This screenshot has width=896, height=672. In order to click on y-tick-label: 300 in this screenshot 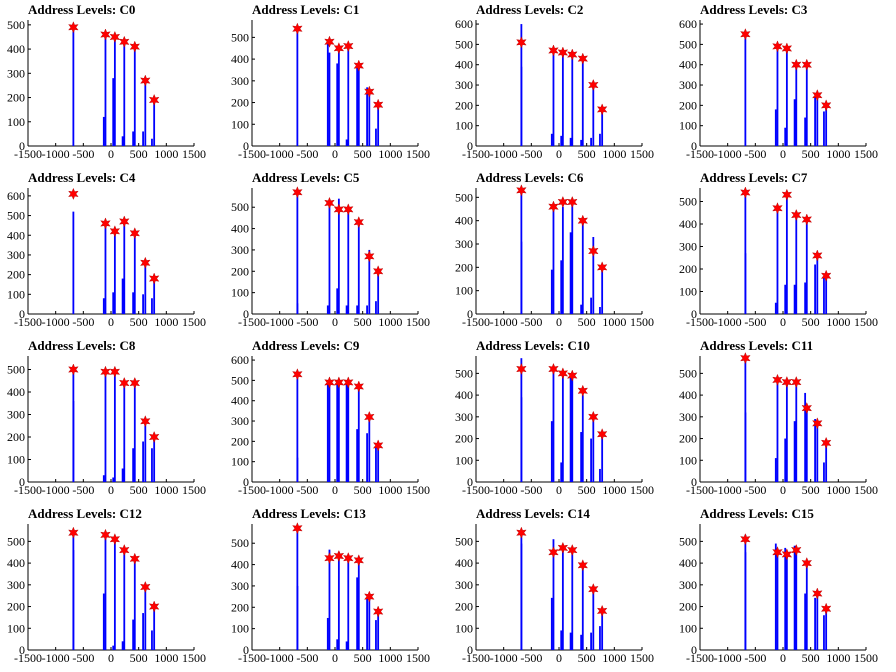, I will do `click(688, 585)`.